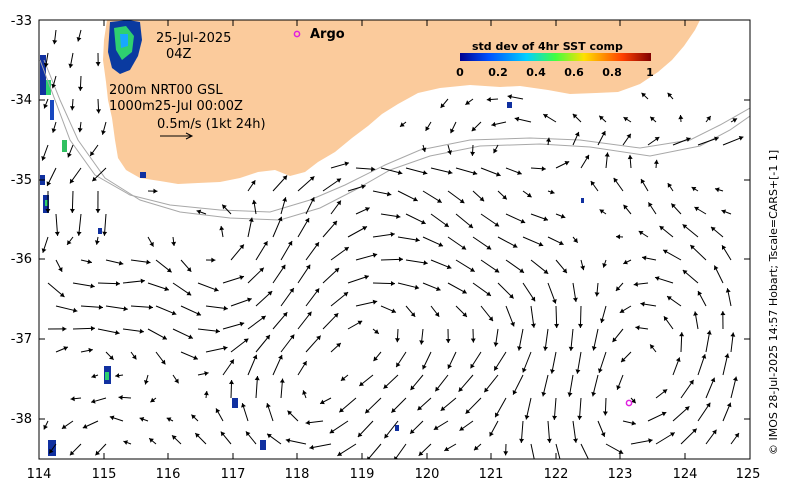 This screenshot has height=492, width=791. What do you see at coordinates (556, 474) in the screenshot?
I see `x-tick-label: 122` at bounding box center [556, 474].